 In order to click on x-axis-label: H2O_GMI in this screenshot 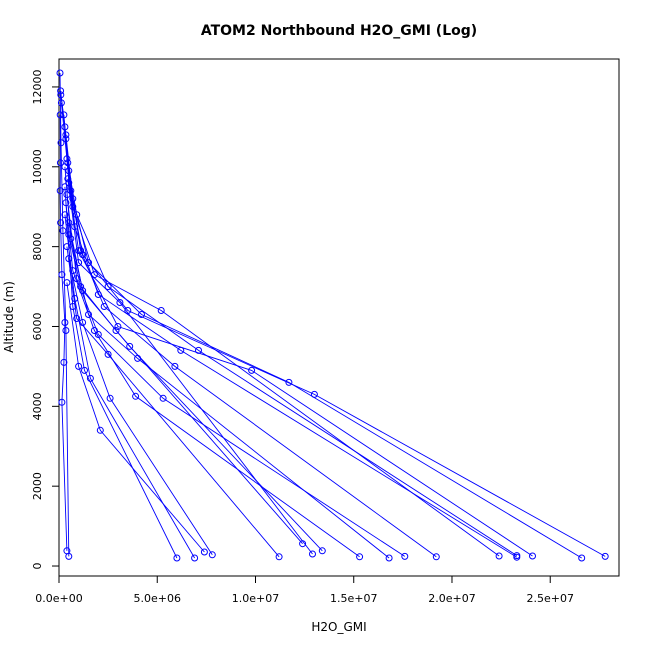, I will do `click(338, 627)`.